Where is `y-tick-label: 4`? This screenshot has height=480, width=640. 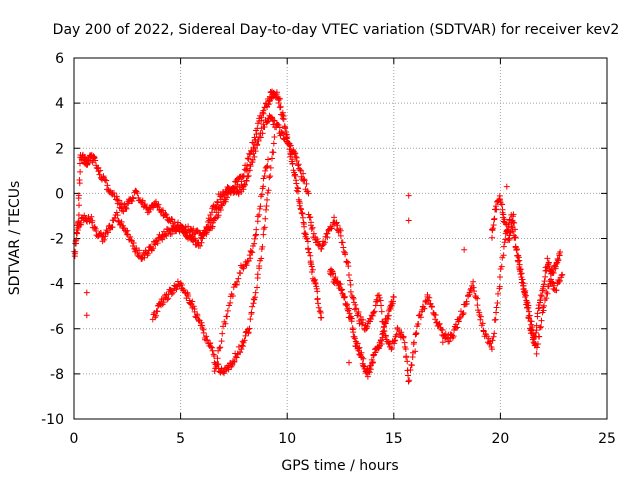 y-tick-label: 4 is located at coordinates (59, 104).